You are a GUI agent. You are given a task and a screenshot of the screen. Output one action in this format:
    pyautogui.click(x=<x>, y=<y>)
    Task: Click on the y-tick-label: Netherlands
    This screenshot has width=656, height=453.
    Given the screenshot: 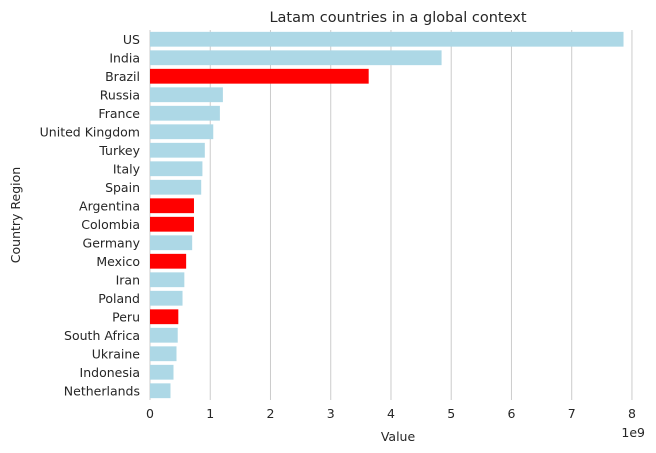 What is the action you would take?
    pyautogui.click(x=102, y=390)
    